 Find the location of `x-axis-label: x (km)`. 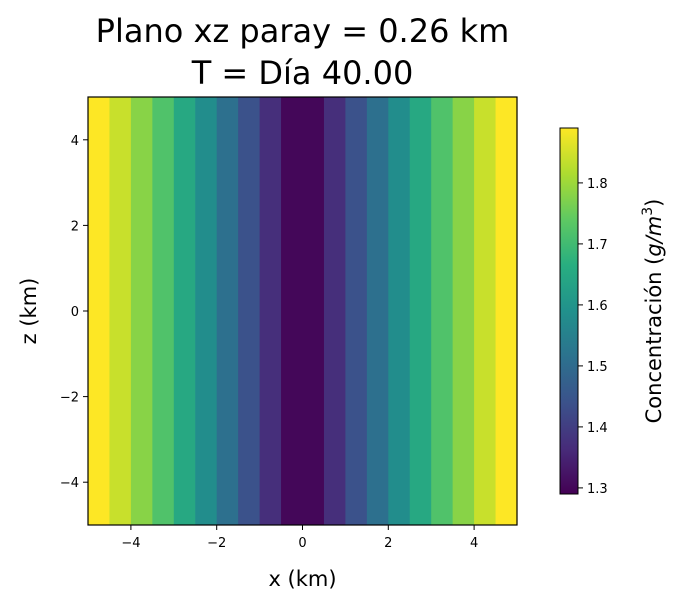

x-axis-label: x (km) is located at coordinates (302, 579).